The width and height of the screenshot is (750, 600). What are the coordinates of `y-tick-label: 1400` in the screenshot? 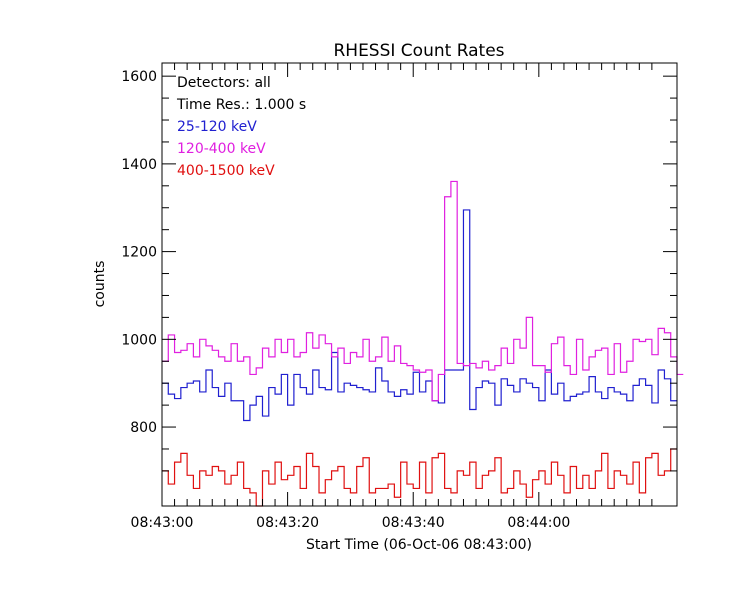 It's located at (139, 165).